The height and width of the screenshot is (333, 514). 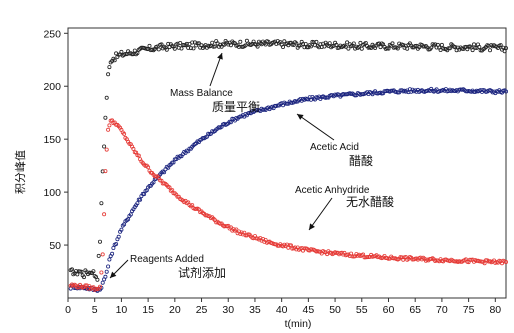 I want to click on x-axis-title: t(min), so click(x=298, y=324).